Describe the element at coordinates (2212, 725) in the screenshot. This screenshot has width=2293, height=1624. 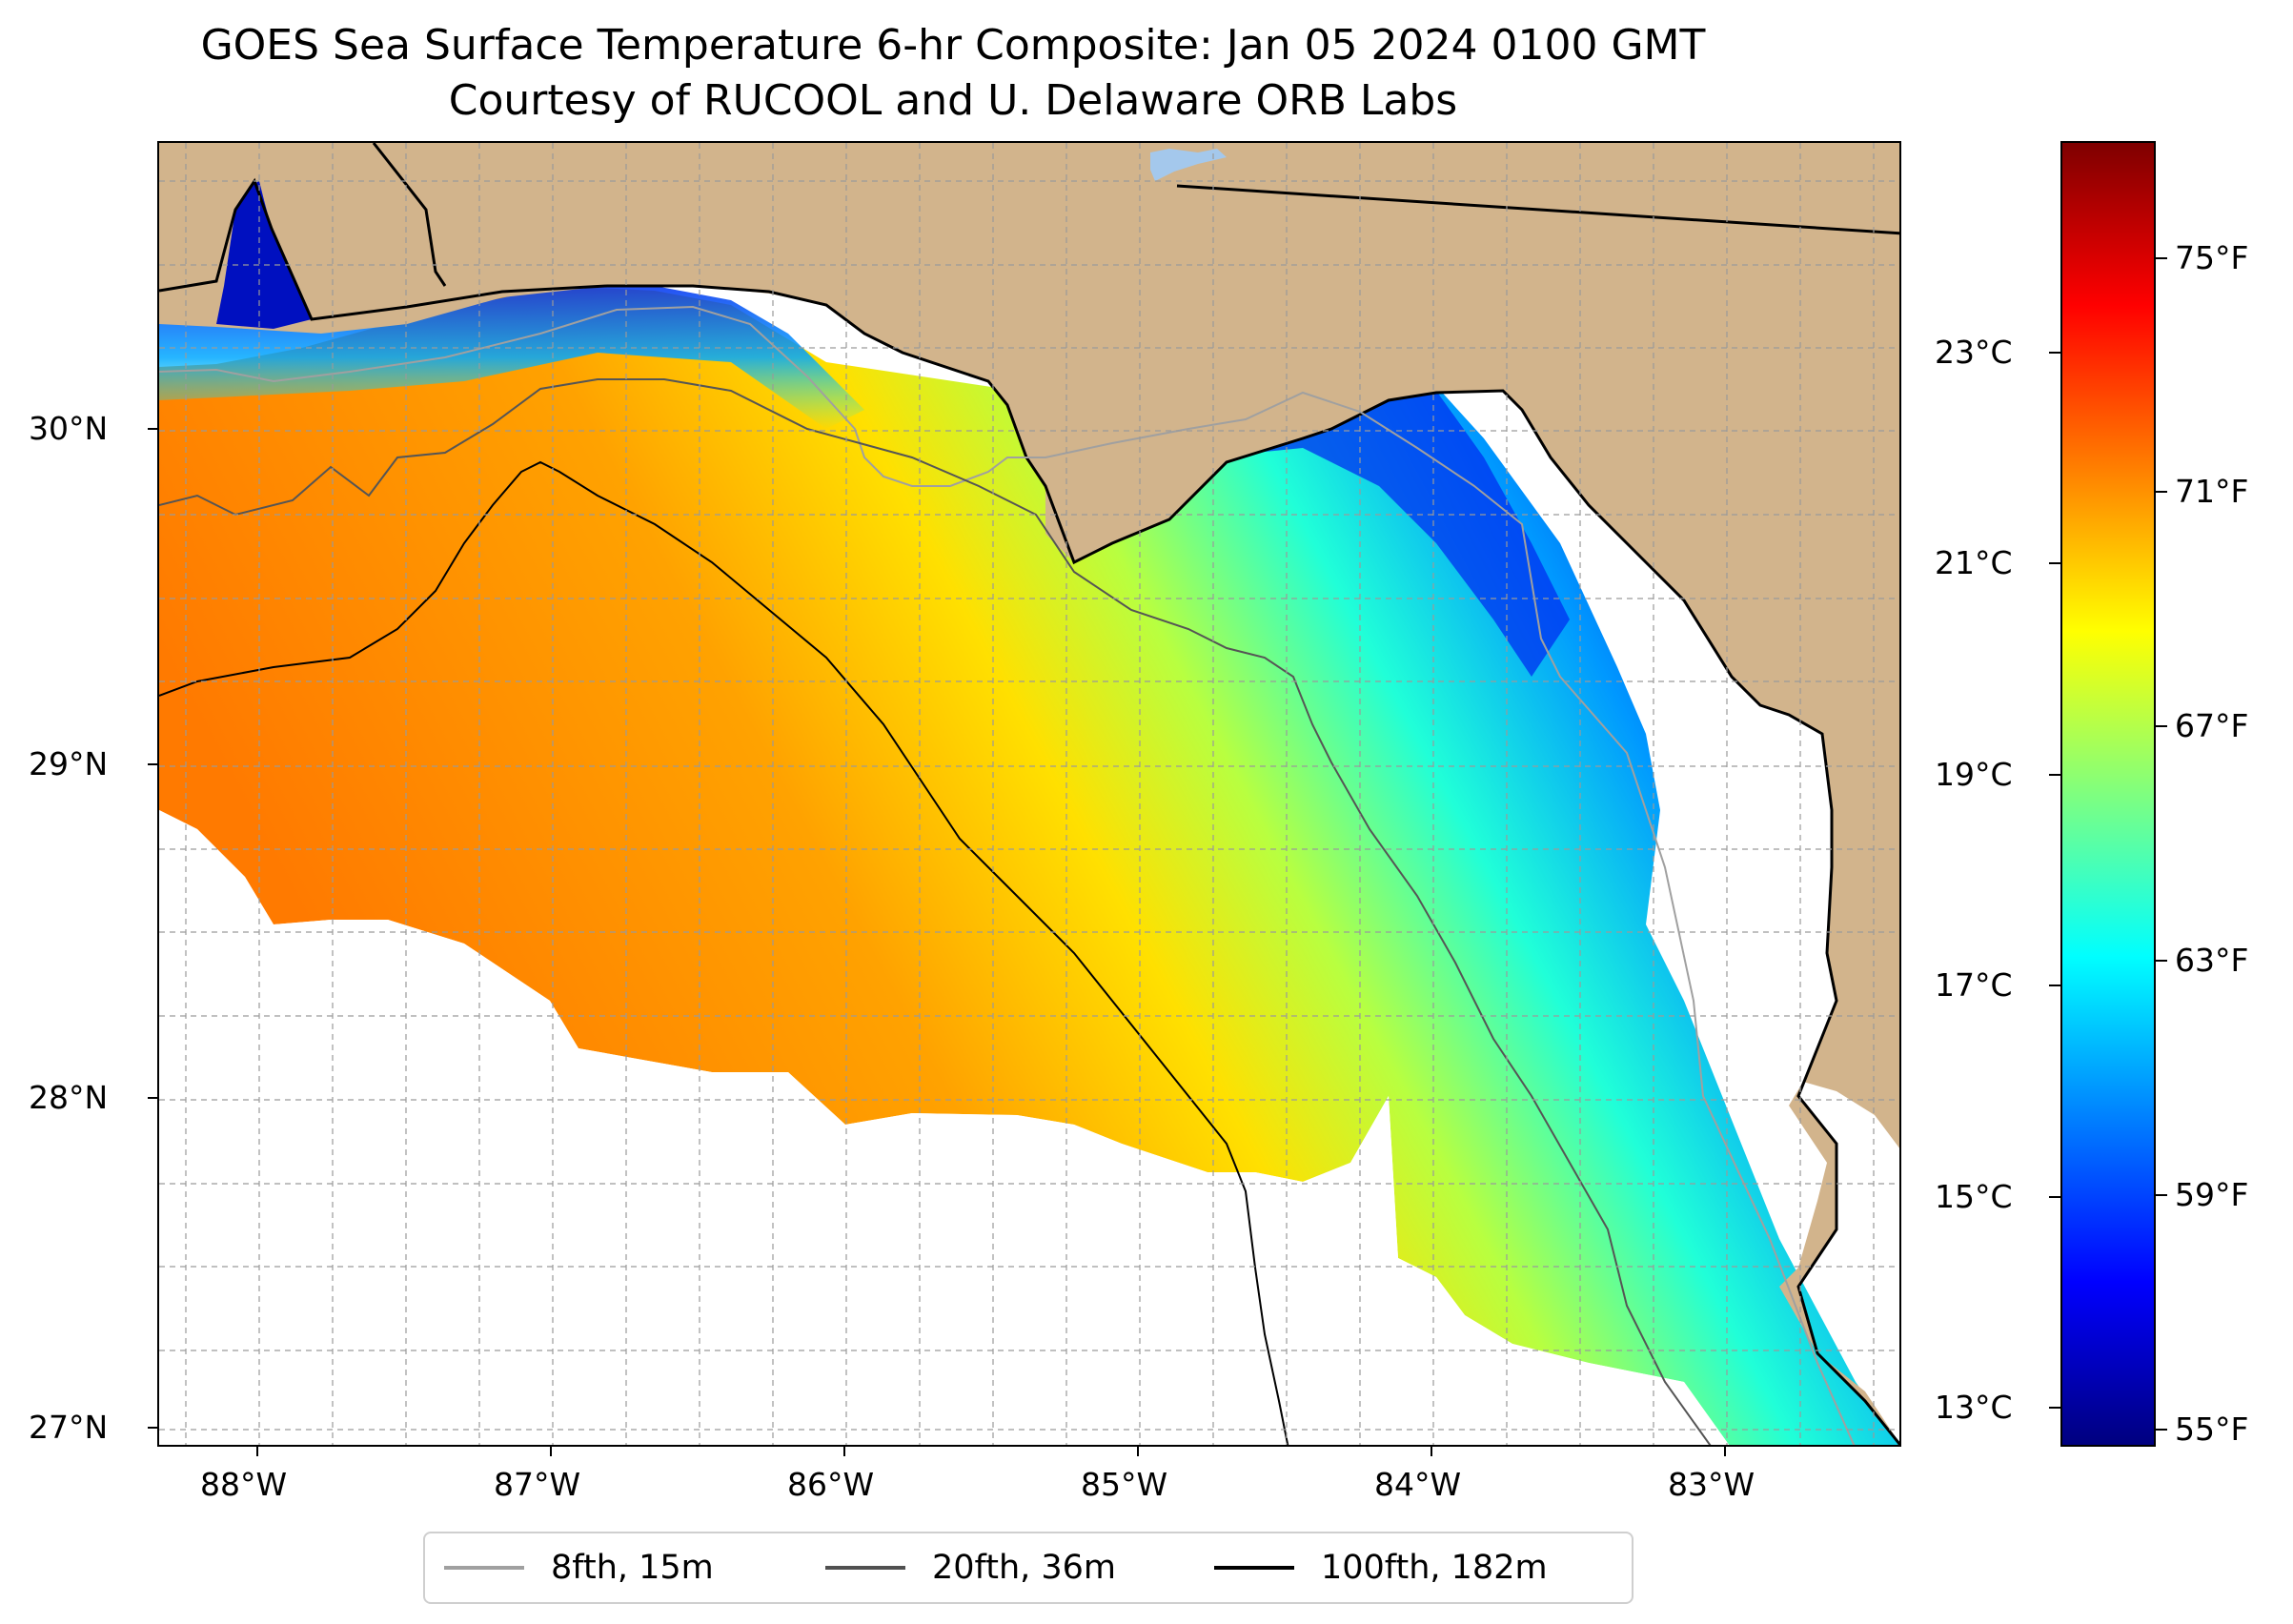
I see `fahrenheit-label: 67°F` at that location.